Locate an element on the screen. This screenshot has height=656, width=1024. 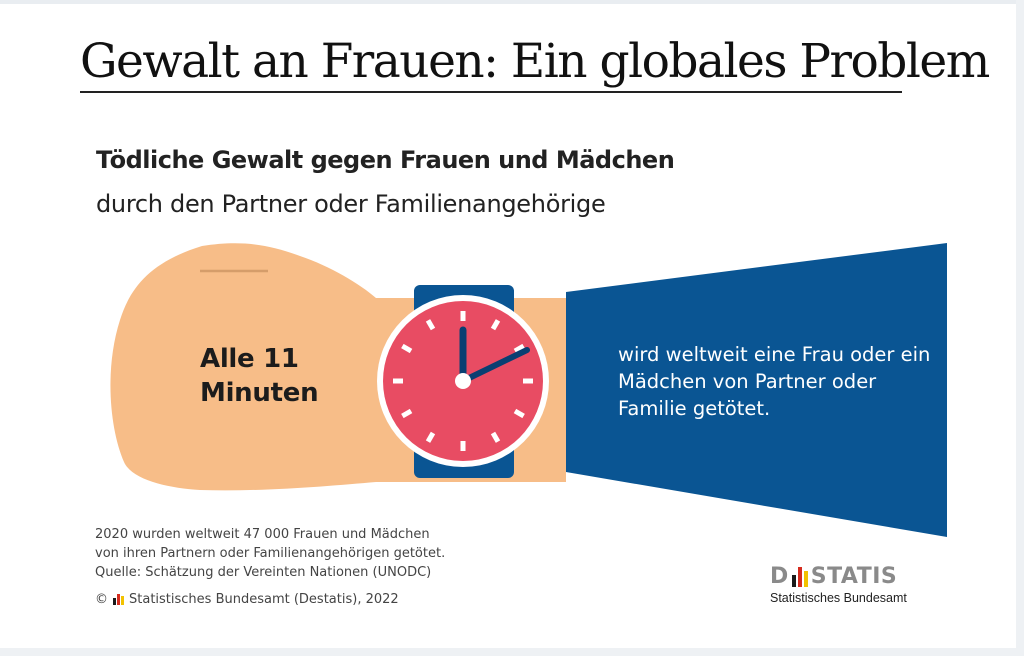
watch-center-pin is located at coordinates (463, 381).